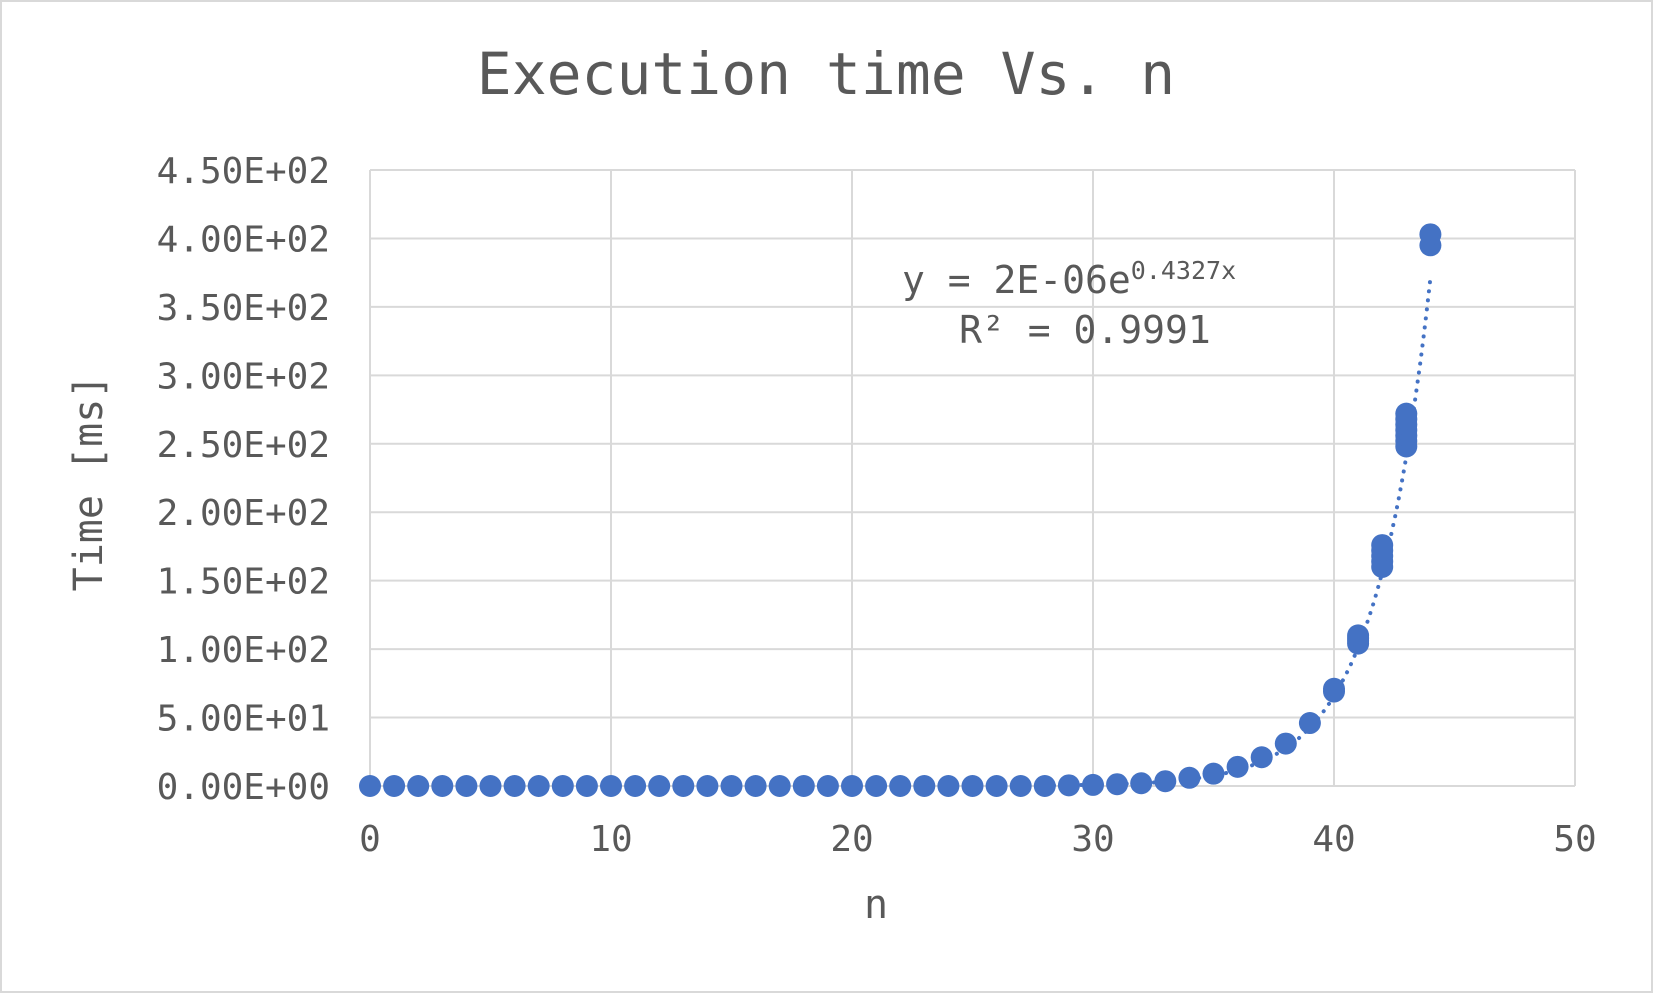  What do you see at coordinates (243, 376) in the screenshot?
I see `y-tick-label: 3.00E+02` at bounding box center [243, 376].